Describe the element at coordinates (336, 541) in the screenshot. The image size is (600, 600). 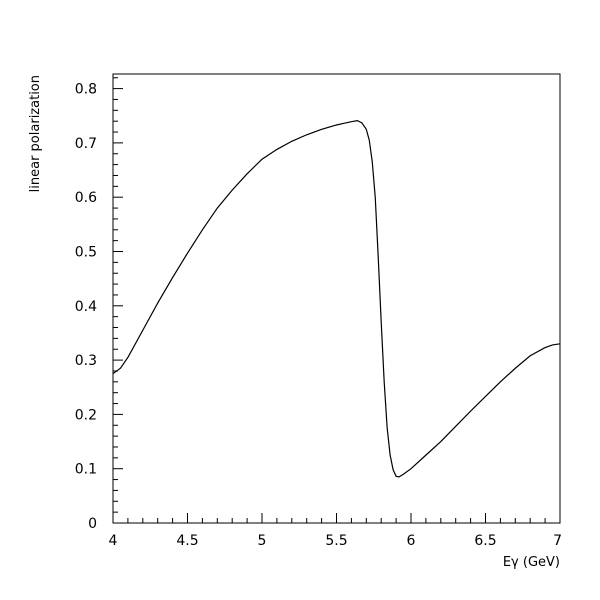
I see `x-tick-label: 5.5` at that location.